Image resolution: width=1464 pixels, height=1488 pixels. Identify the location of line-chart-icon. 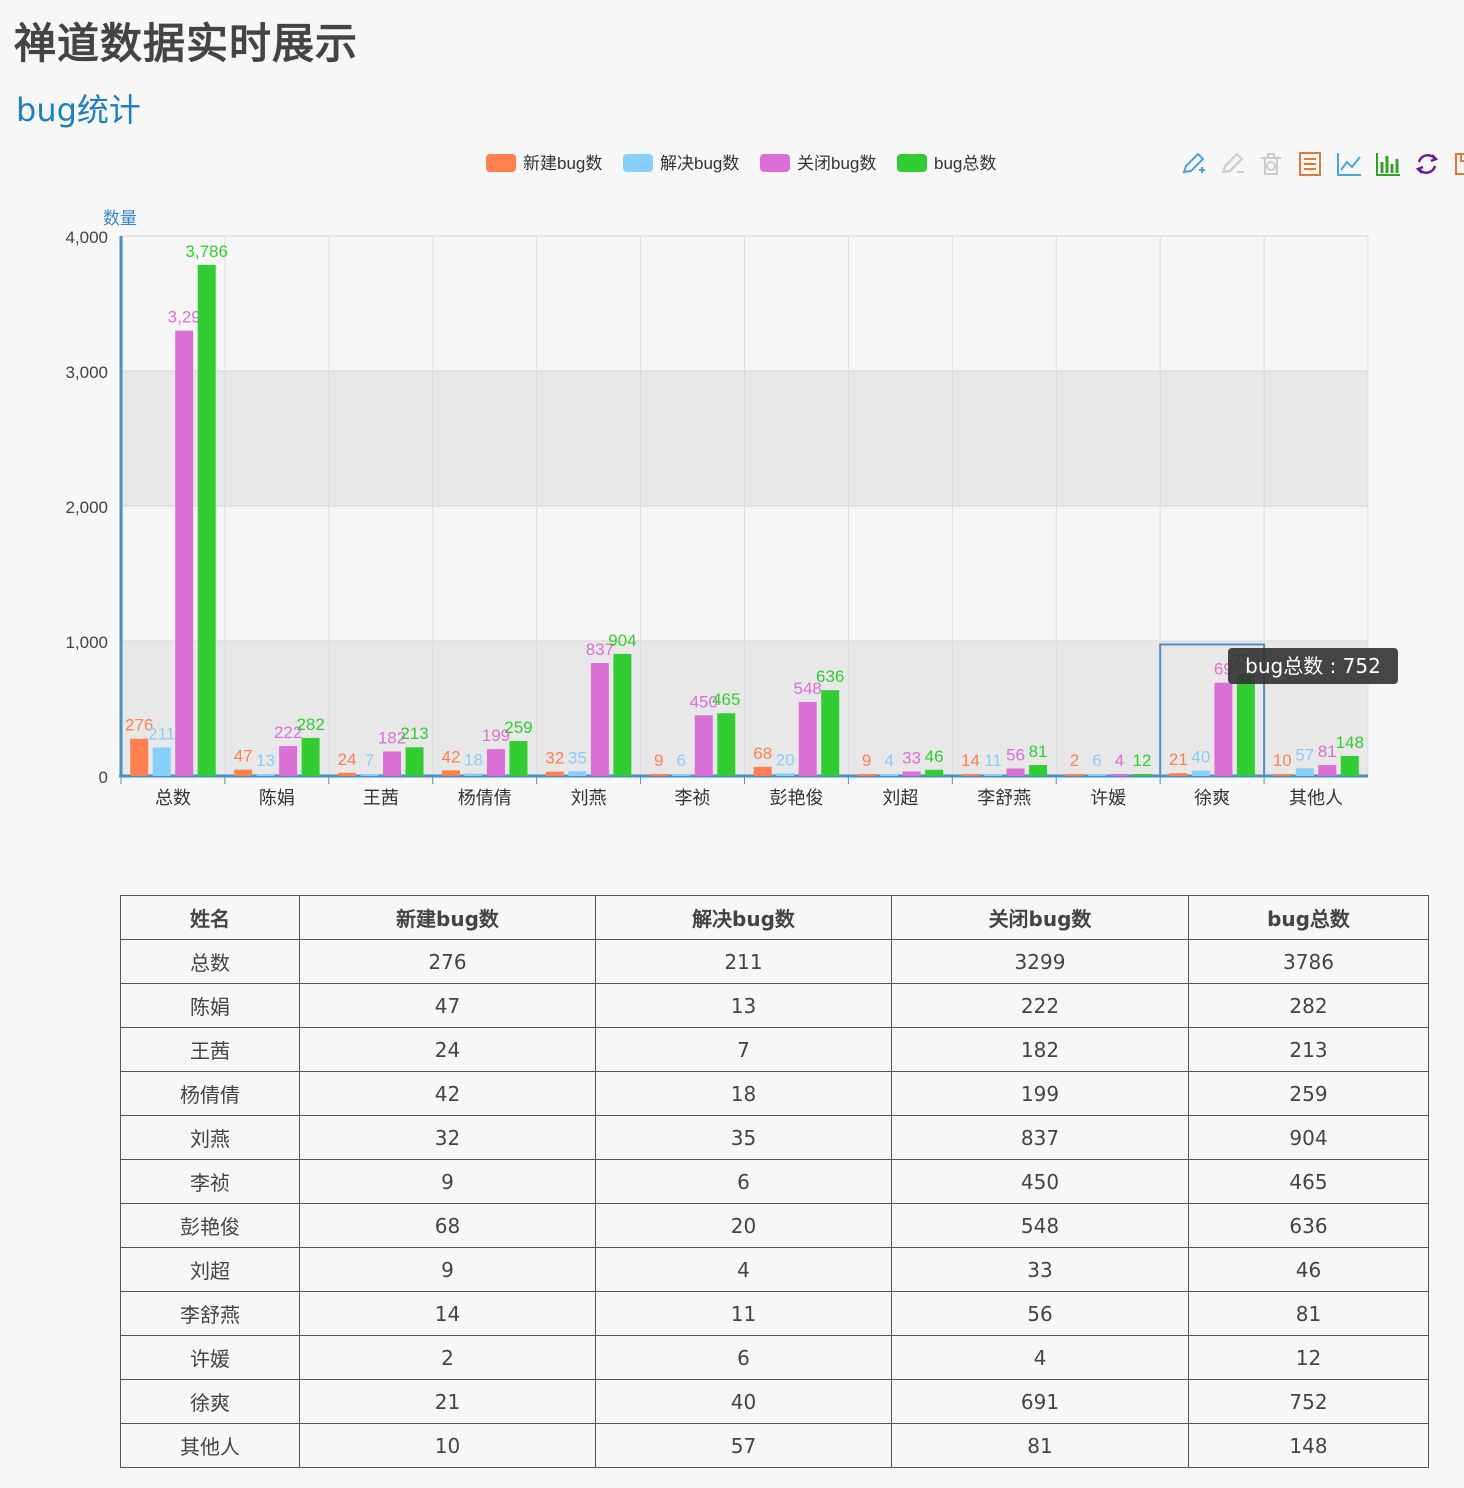
(1349, 164).